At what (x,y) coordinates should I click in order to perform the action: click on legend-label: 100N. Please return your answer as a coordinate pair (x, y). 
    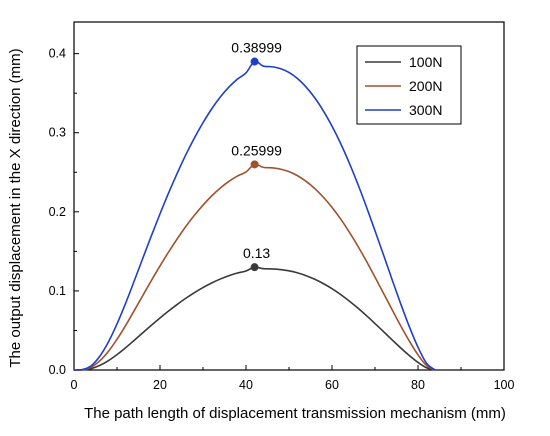
    Looking at the image, I should click on (425, 62).